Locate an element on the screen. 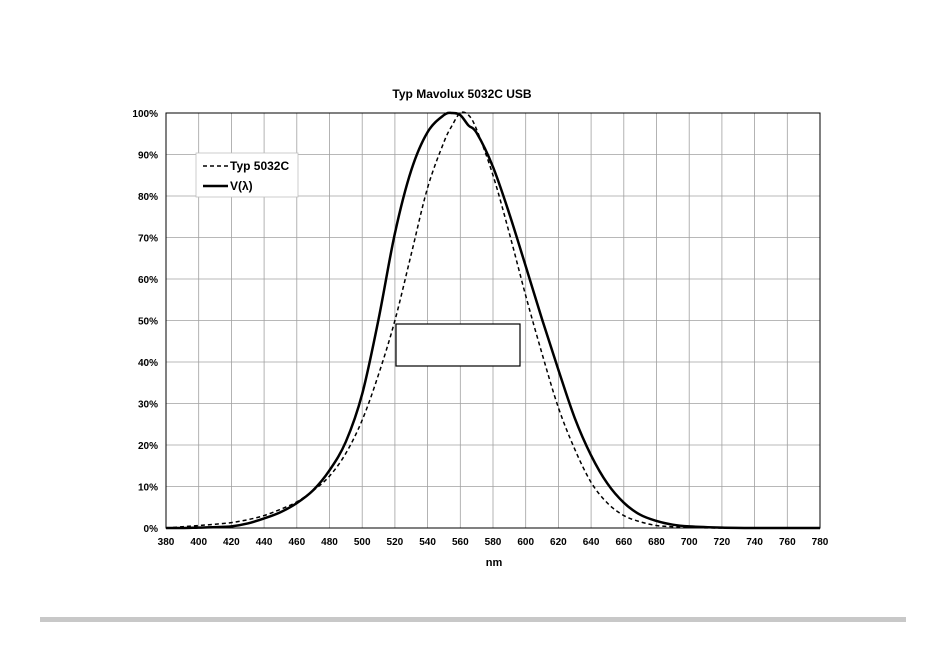 The height and width of the screenshot is (670, 950). x-tick-label: 500 is located at coordinates (362, 542).